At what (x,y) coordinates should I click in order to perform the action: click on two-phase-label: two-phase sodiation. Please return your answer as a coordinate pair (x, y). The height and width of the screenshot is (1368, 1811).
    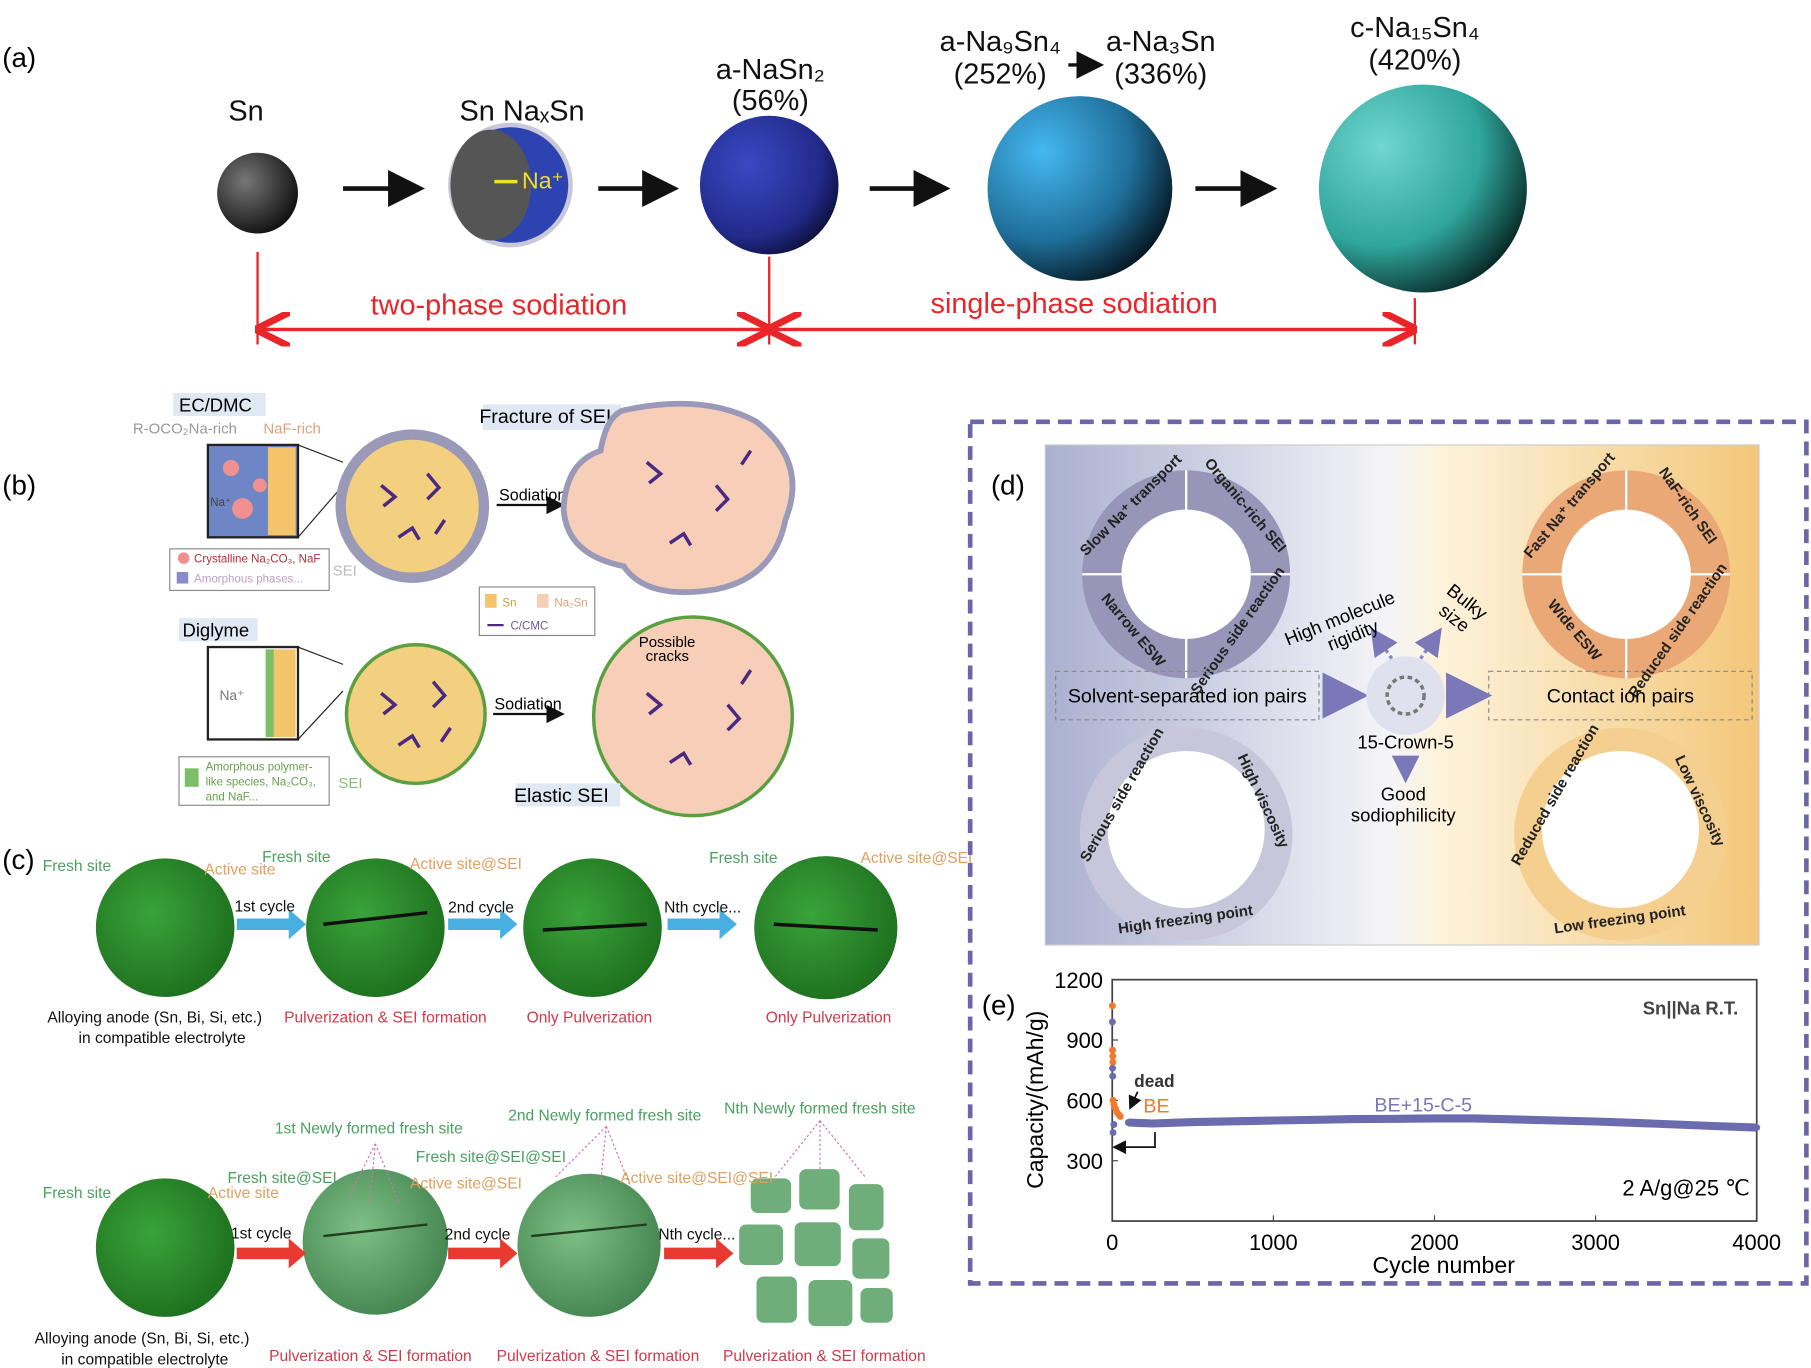
    Looking at the image, I should click on (499, 305).